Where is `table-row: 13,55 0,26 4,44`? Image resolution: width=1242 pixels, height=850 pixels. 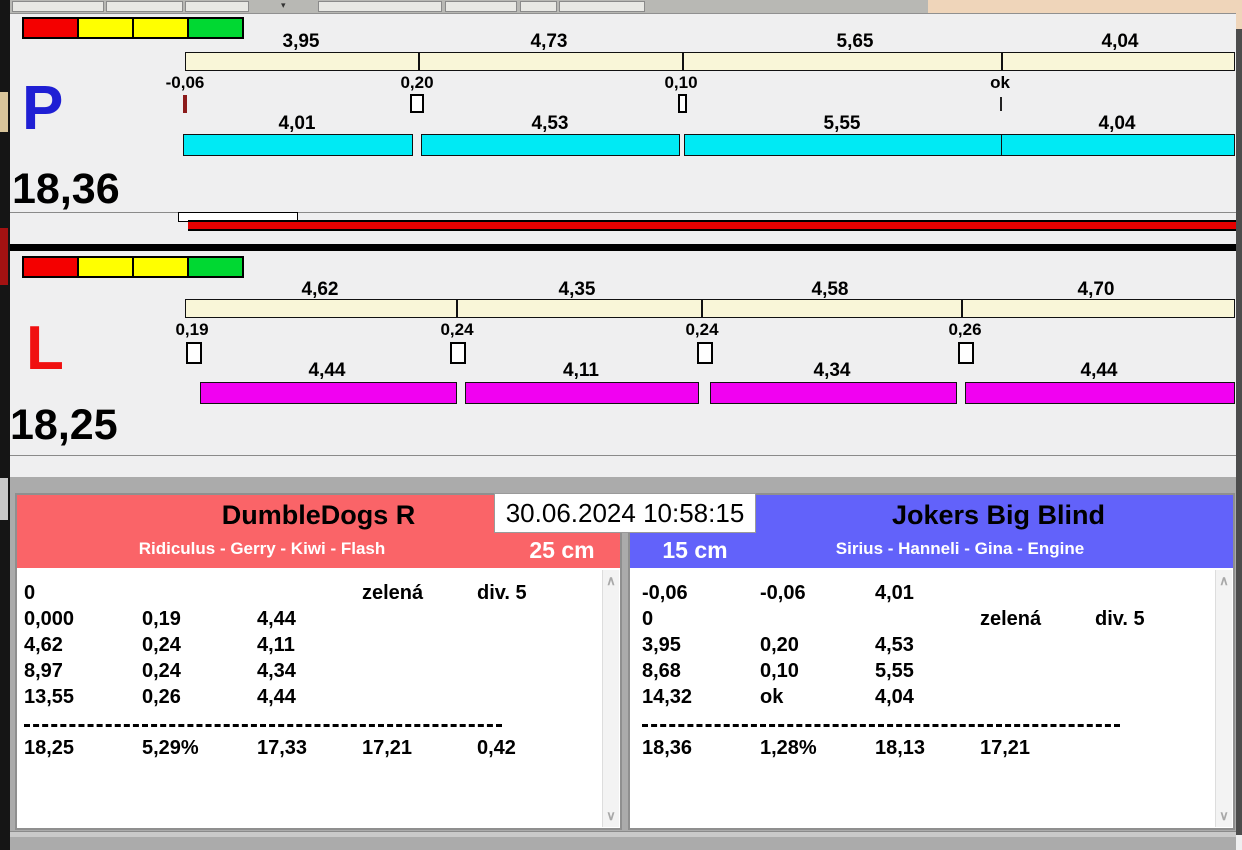 table-row: 13,55 0,26 4,44 is located at coordinates (275, 697).